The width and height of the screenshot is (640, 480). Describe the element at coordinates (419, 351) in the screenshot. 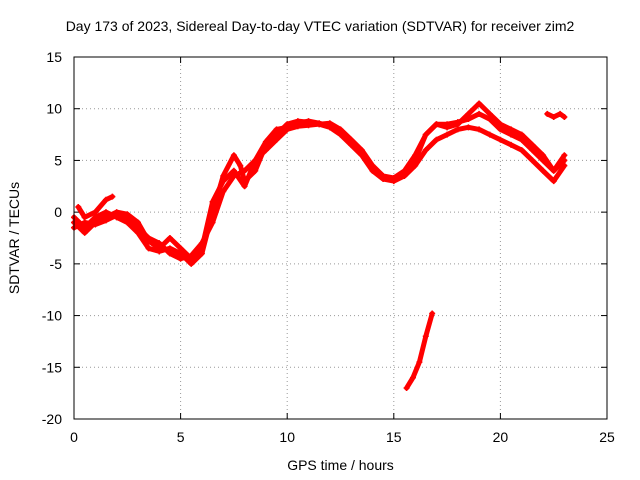

I see `series-line-track-e` at that location.